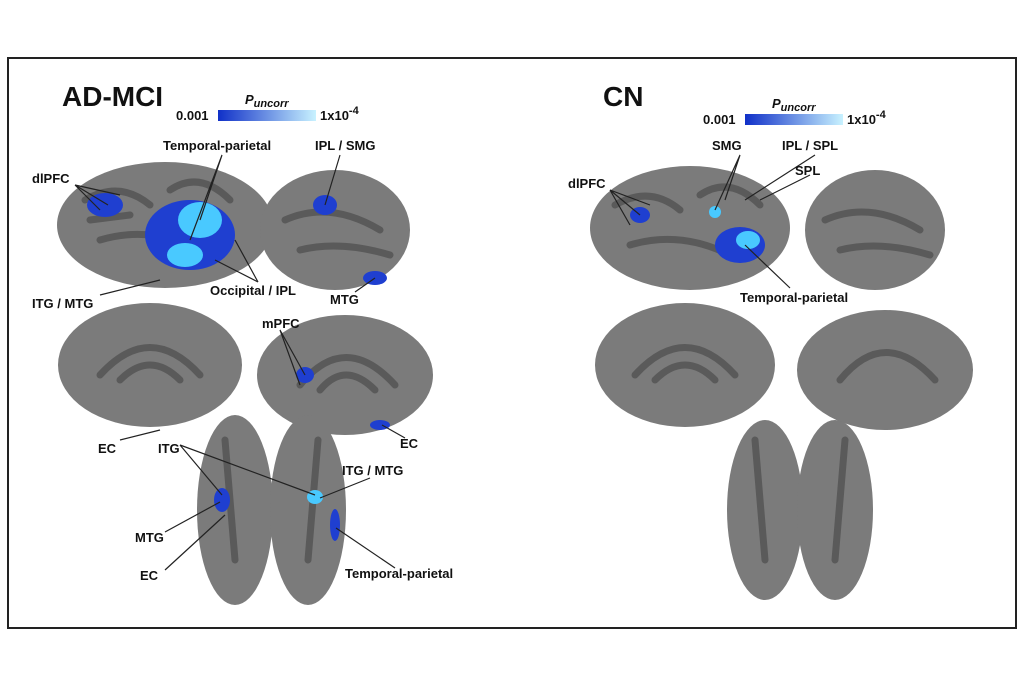 The width and height of the screenshot is (1024, 683). Describe the element at coordinates (281, 323) in the screenshot. I see `region-label: mPFC` at that location.